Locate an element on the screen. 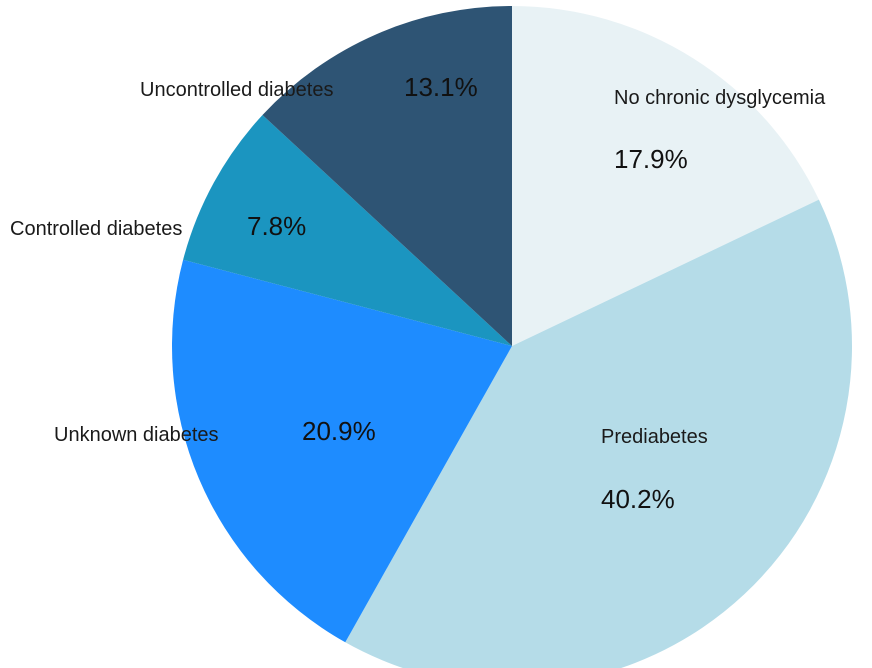  slice-value-unknown-diabetes: 20.9% is located at coordinates (339, 431).